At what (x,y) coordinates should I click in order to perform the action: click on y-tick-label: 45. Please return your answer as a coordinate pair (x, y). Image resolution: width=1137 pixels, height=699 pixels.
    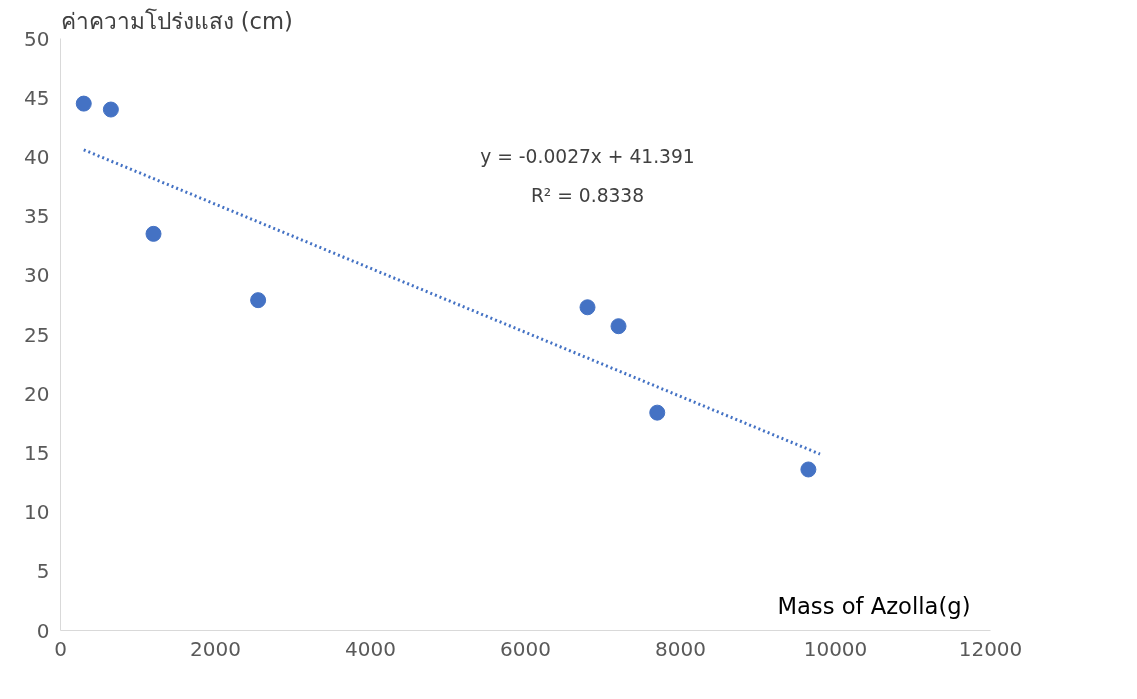
    Looking at the image, I should click on (37, 97).